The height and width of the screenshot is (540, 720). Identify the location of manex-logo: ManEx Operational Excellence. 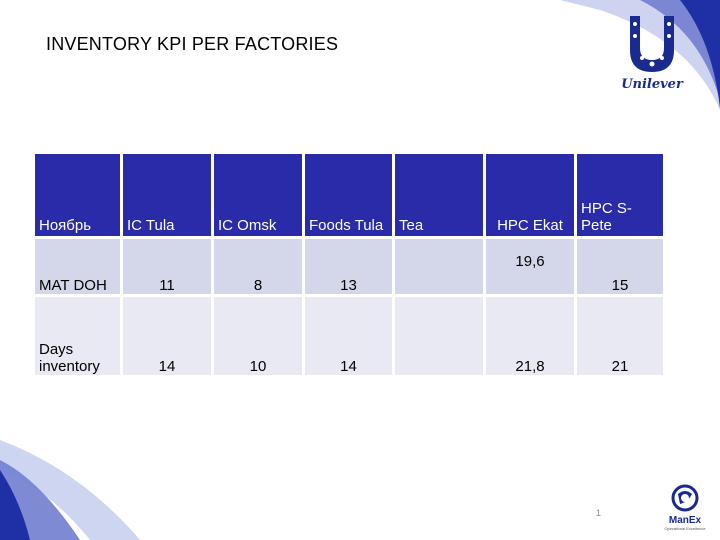
(685, 507).